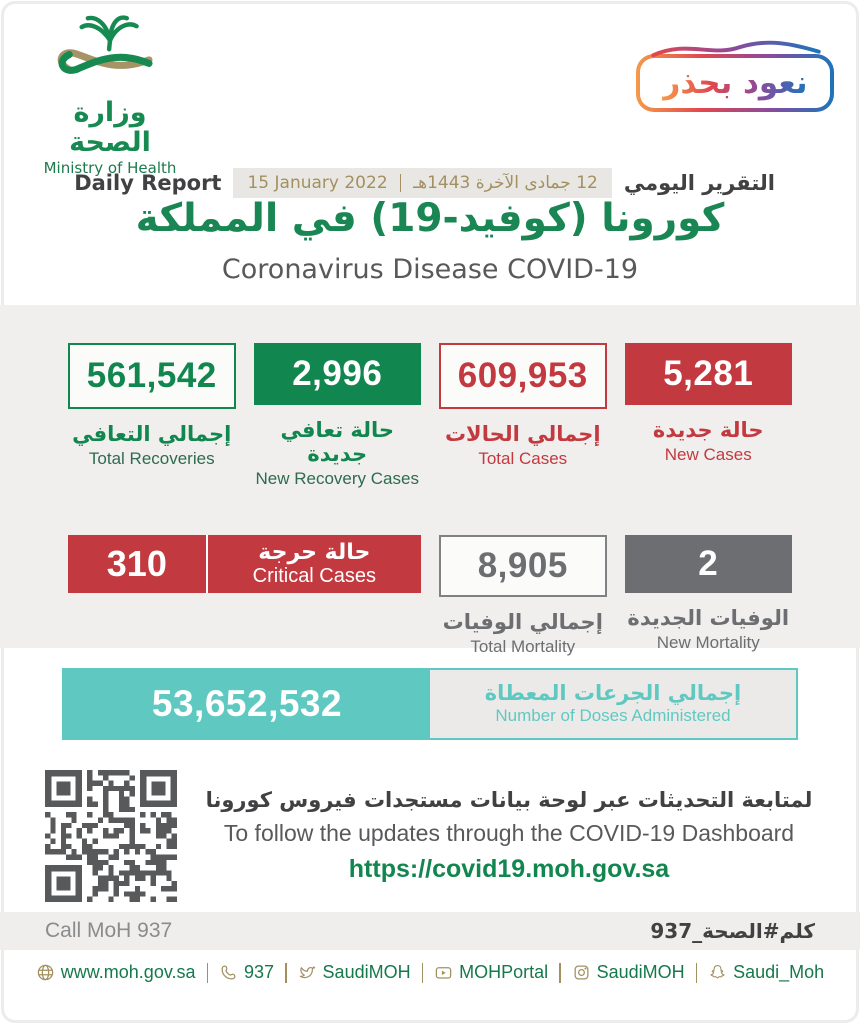  I want to click on doses-value: 53,652,532, so click(247, 704).